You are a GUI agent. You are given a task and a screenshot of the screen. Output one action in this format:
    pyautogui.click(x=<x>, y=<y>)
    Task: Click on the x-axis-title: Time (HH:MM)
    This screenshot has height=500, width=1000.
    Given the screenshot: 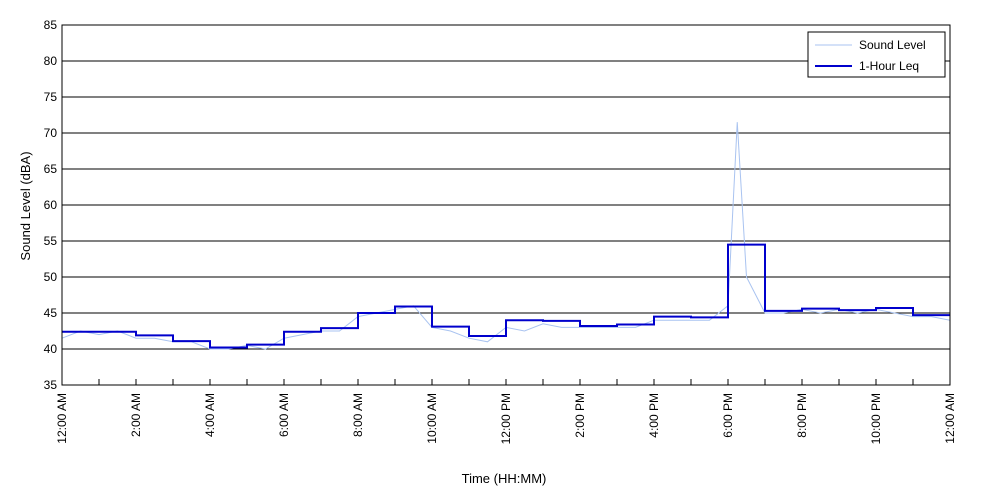 What is the action you would take?
    pyautogui.click(x=504, y=478)
    